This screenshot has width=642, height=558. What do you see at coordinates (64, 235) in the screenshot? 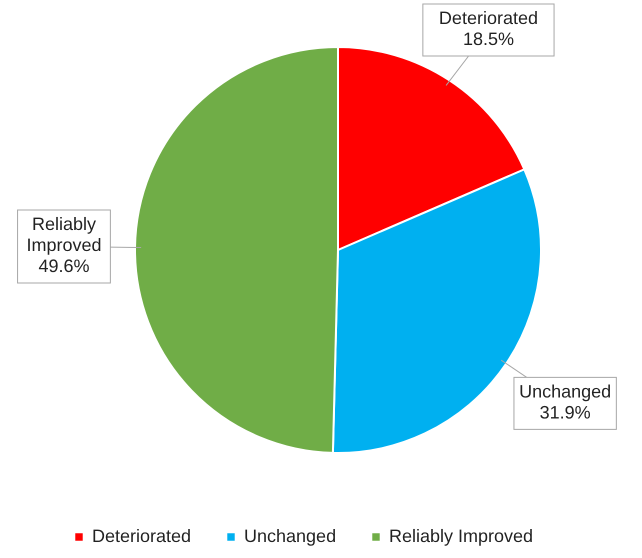
I see `slice-label: Reliably Improved` at bounding box center [64, 235].